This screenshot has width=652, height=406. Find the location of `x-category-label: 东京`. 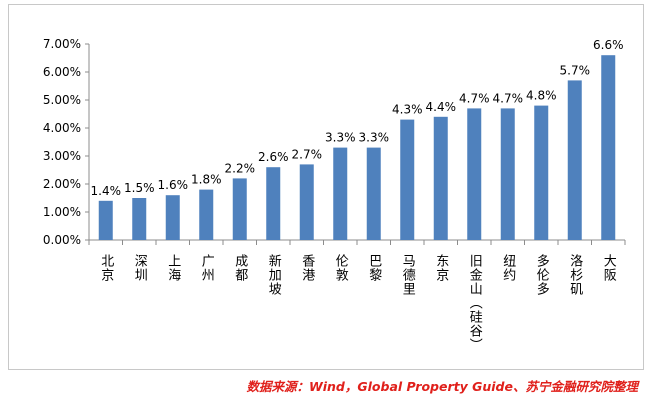

x-category-label: 东京 is located at coordinates (441, 268).